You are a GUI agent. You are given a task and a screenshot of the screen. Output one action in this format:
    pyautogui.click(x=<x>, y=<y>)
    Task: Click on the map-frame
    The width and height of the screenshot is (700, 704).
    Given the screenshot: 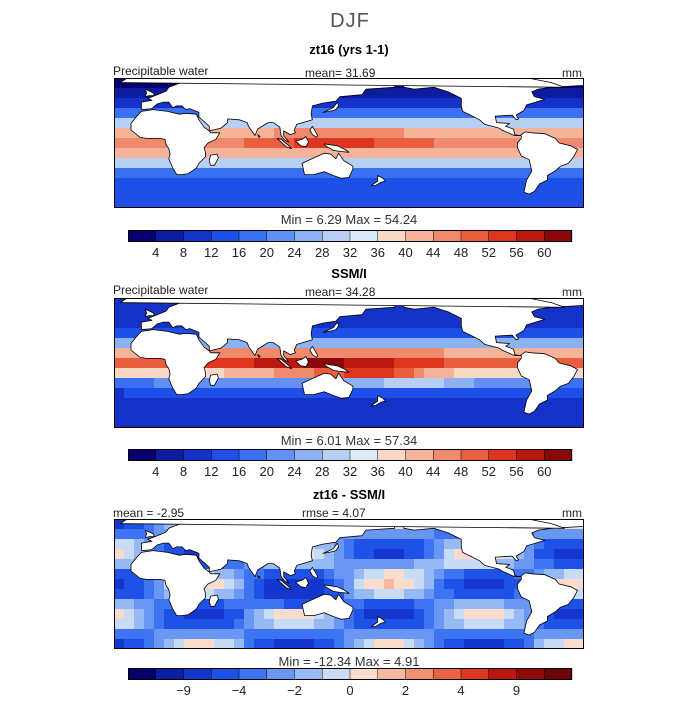 What is the action you would take?
    pyautogui.click(x=349, y=143)
    